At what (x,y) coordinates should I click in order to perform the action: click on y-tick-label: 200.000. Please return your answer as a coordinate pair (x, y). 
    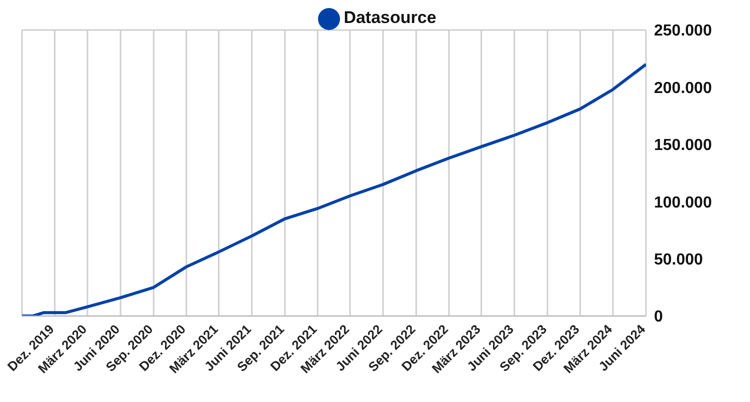
    Looking at the image, I should click on (683, 88).